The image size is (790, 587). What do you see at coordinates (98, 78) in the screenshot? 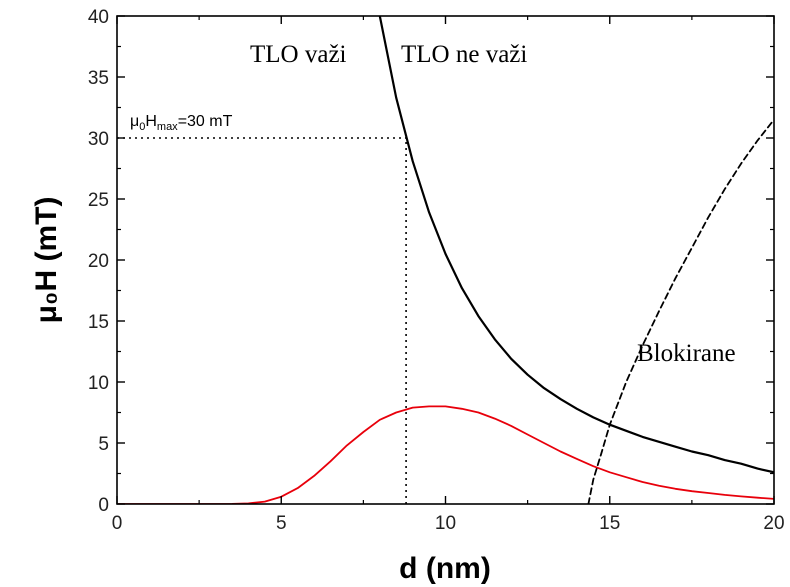
I see `y-tick-label: 35` at bounding box center [98, 78].